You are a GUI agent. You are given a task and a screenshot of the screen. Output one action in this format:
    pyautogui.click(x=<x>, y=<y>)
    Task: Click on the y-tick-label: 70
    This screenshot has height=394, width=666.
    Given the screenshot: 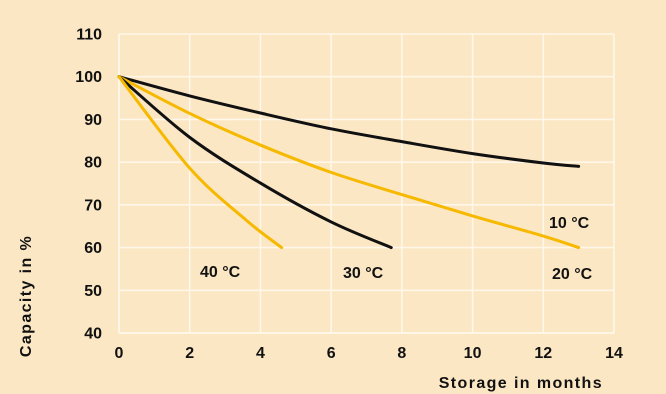 What is the action you would take?
    pyautogui.click(x=93, y=205)
    